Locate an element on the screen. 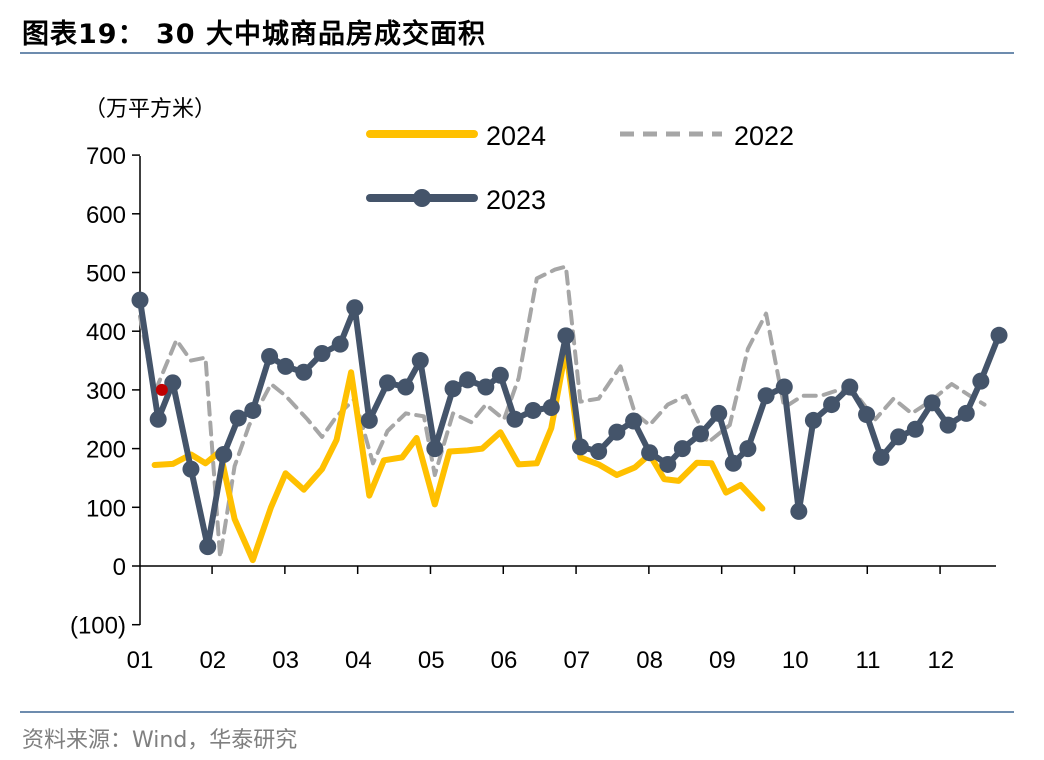 The width and height of the screenshot is (1044, 760). legend-2024-label: 2024 is located at coordinates (516, 136).